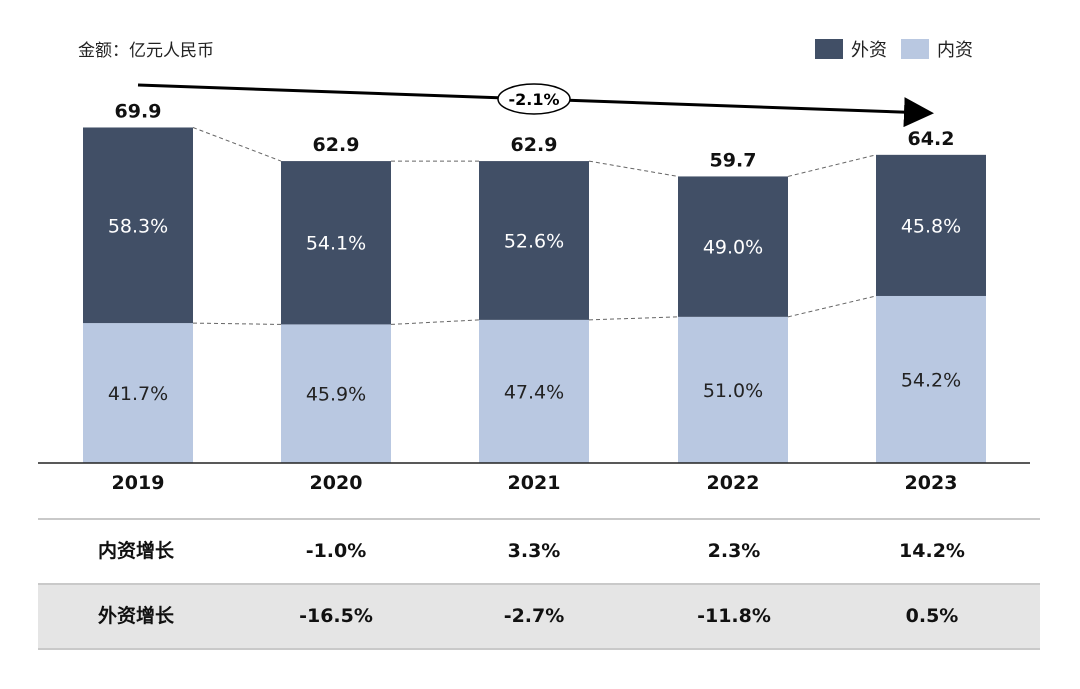 This screenshot has height=689, width=1080. Describe the element at coordinates (734, 616) in the screenshot. I see `cell-foreign-2022: -11.8%` at that location.